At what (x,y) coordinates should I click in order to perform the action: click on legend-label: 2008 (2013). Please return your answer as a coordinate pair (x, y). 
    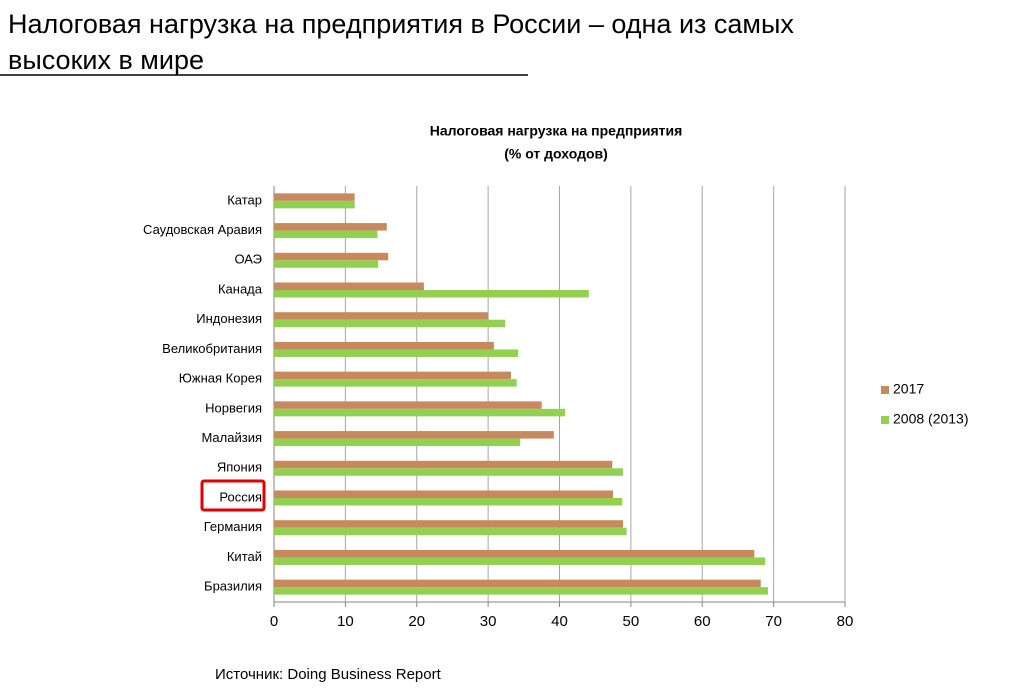
    Looking at the image, I should click on (931, 419).